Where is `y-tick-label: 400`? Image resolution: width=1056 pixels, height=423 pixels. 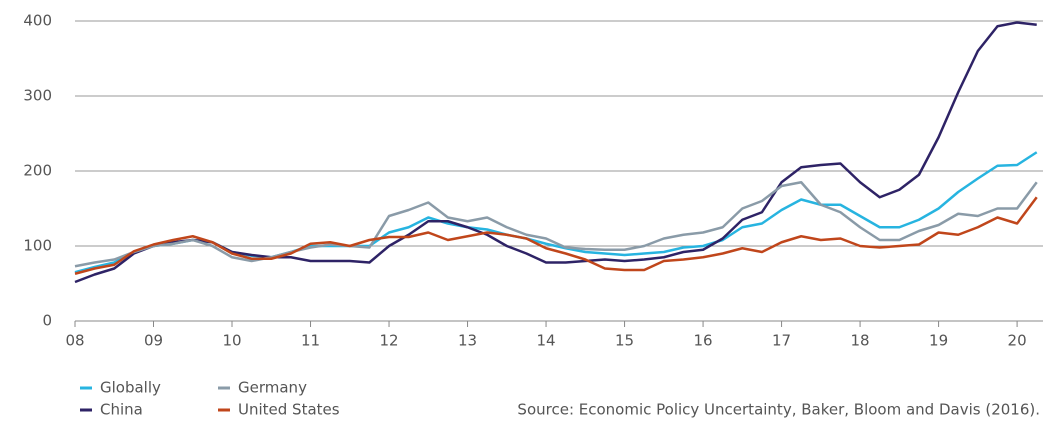 y-tick-label: 400 is located at coordinates (37, 21).